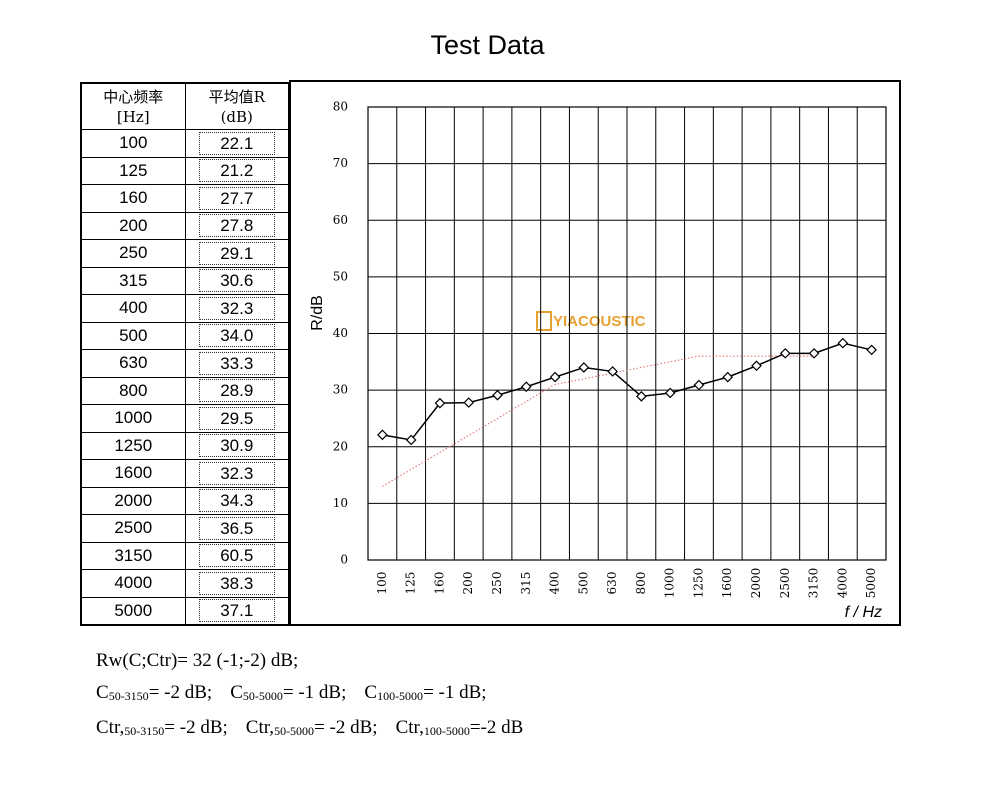 The height and width of the screenshot is (807, 981). Describe the element at coordinates (599, 321) in the screenshot. I see `logo: YIACOUSTIC` at that location.